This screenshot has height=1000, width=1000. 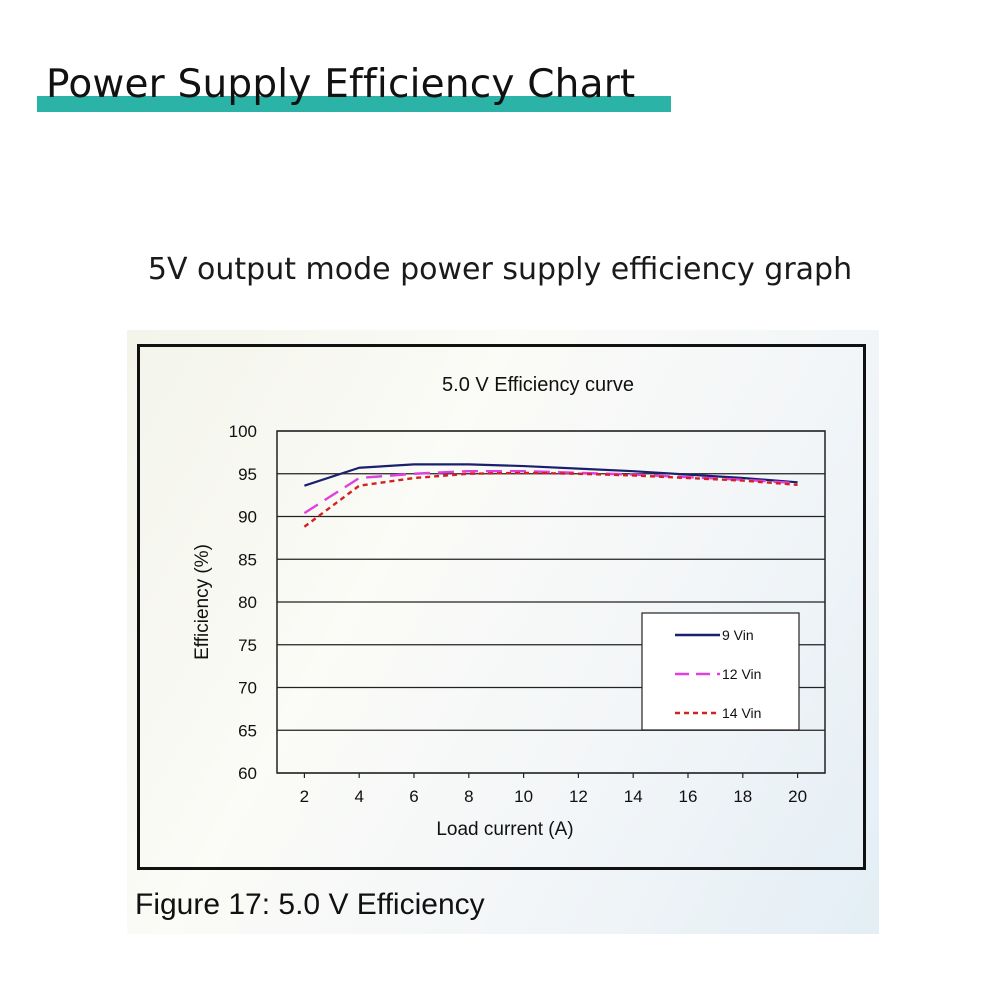 I want to click on x-axis-label: Load current (A), so click(x=504, y=829).